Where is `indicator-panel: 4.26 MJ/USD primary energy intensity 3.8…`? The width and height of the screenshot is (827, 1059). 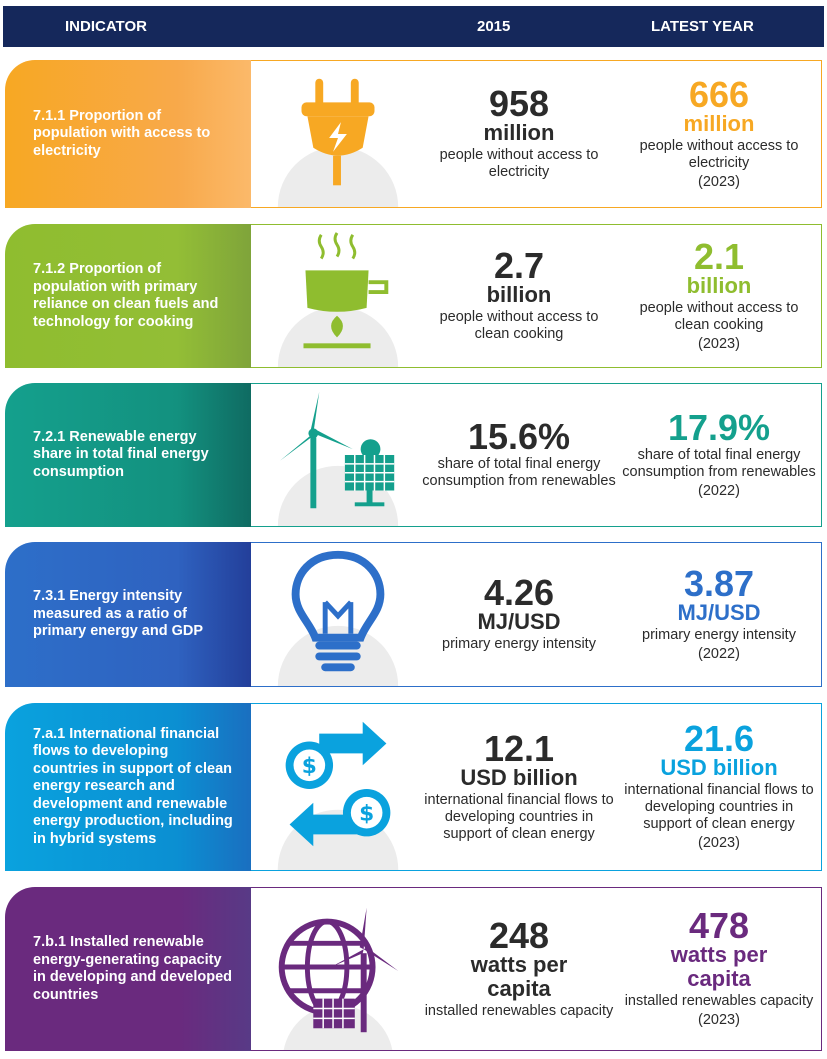 indicator-panel: 4.26 MJ/USD primary energy intensity 3.8… is located at coordinates (536, 614).